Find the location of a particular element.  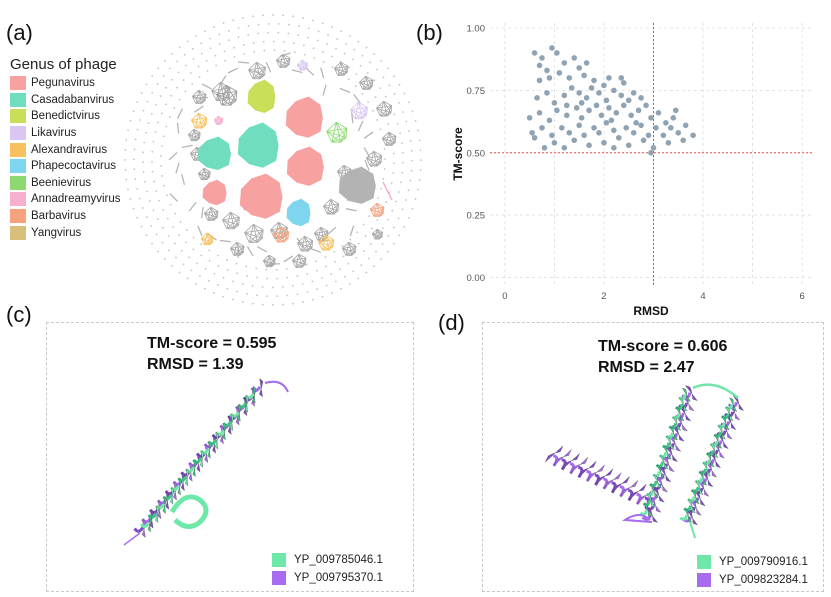

y-tick-label: 1.00 is located at coordinates (476, 28).